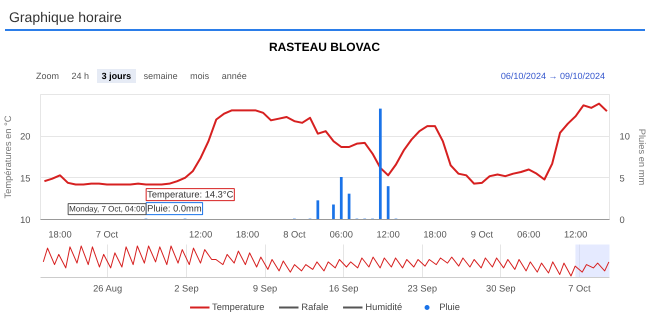 The image size is (649, 325). I want to click on y2-tick-label: 10, so click(625, 137).